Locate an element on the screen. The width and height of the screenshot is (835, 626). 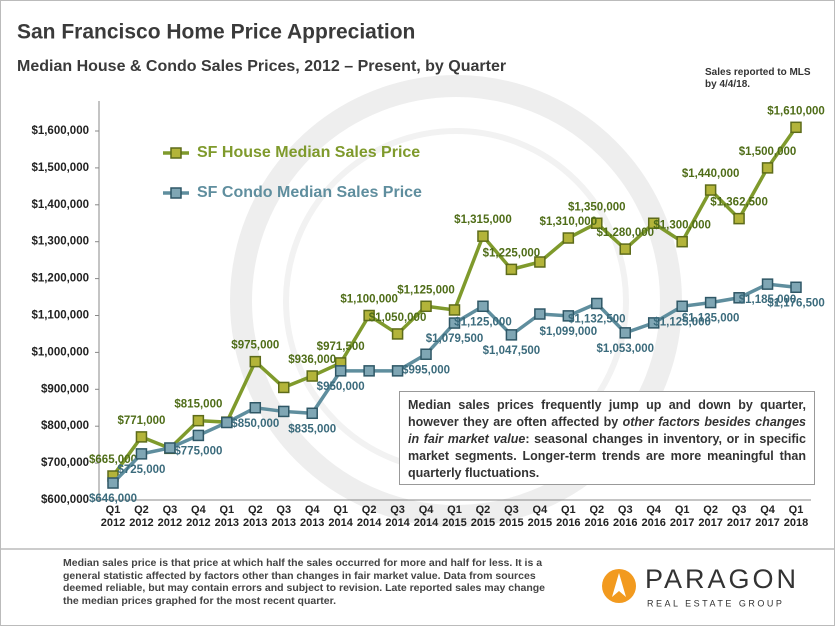
x-tick-label: Q3 2012 is located at coordinates (170, 516).